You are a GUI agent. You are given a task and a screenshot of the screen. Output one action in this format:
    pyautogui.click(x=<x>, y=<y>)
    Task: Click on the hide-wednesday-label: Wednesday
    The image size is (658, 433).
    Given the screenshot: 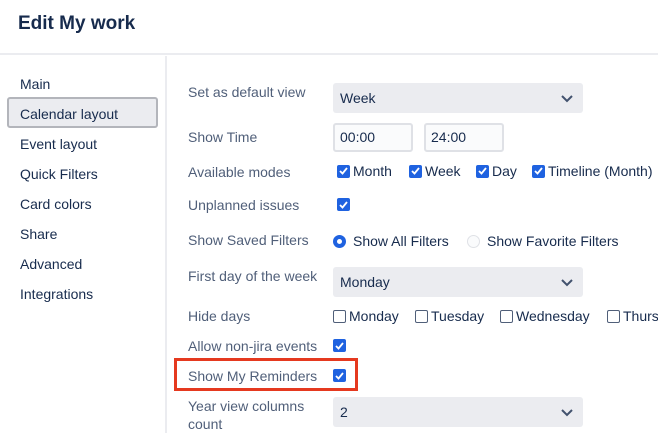 What is the action you would take?
    pyautogui.click(x=553, y=316)
    